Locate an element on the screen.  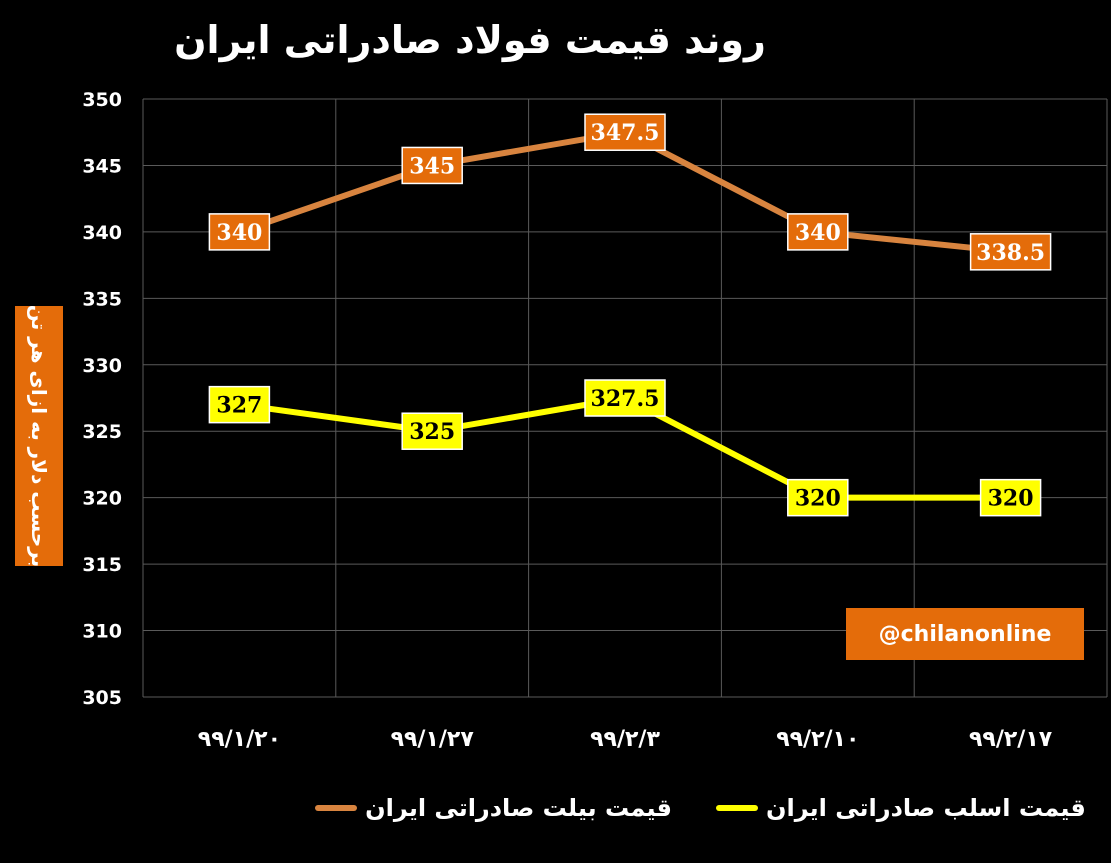
y-tick-label: 310 is located at coordinates (102, 632).